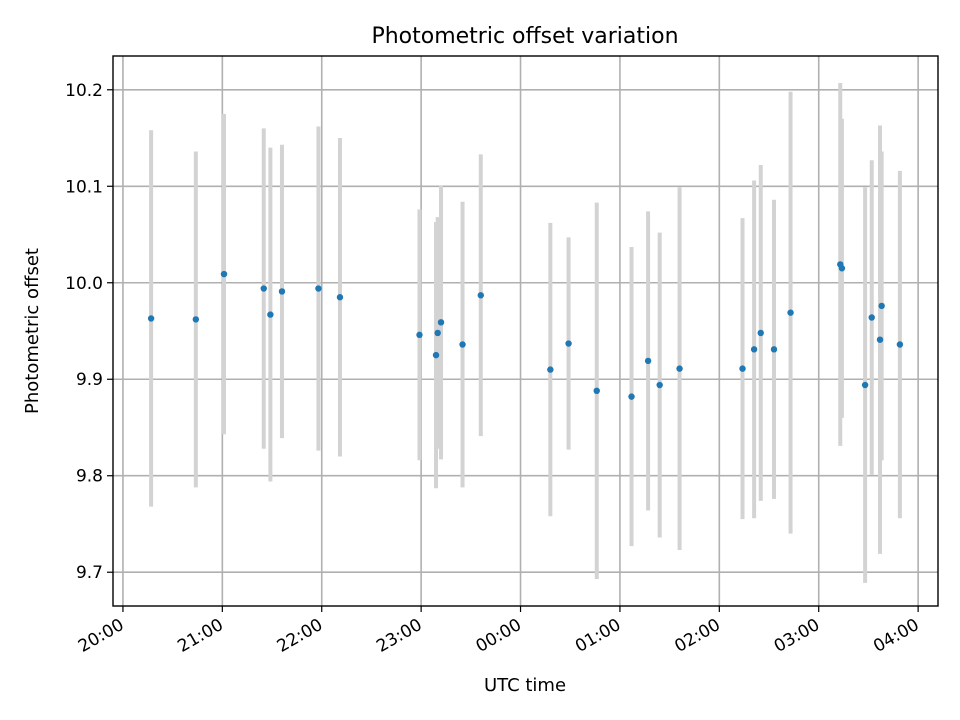 Image resolution: width=960 pixels, height=720 pixels. Describe the element at coordinates (525, 685) in the screenshot. I see `x-axis-label: UTC time` at that location.